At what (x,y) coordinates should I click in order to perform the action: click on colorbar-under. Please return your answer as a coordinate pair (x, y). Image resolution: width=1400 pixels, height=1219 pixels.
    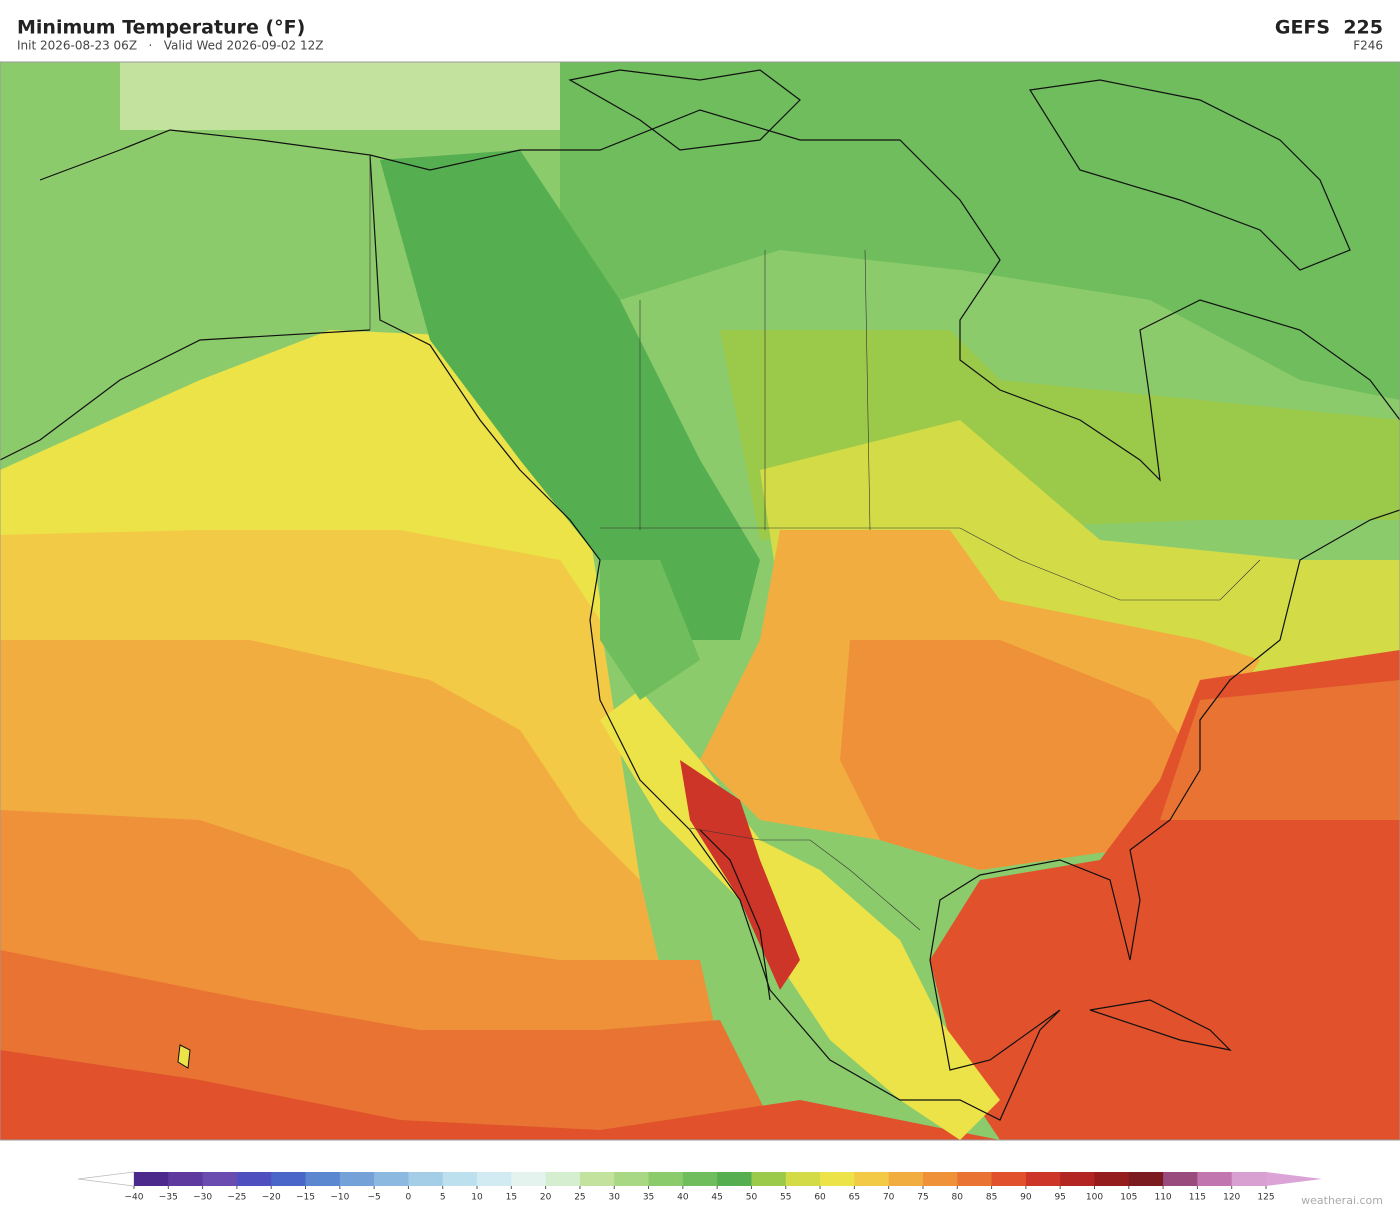
    Looking at the image, I should click on (106, 1179).